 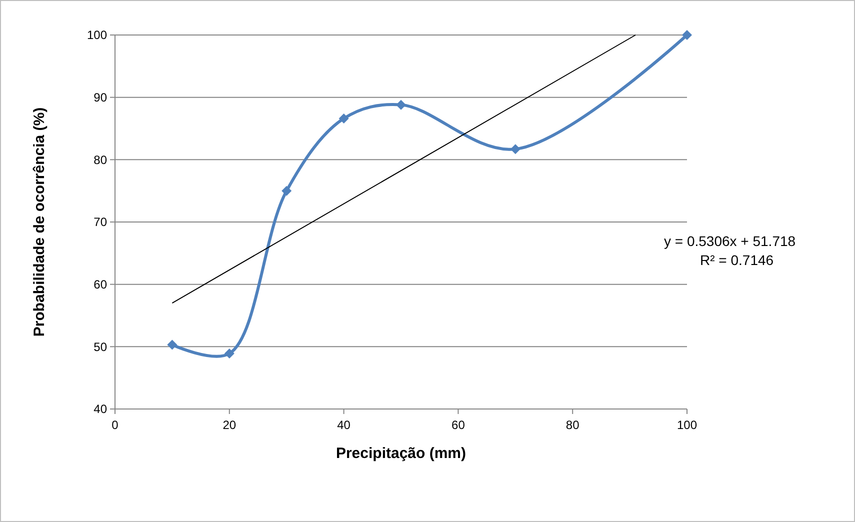 What do you see at coordinates (39, 222) in the screenshot?
I see `y-axis-title: Probabilidade de ocorrência (%)` at bounding box center [39, 222].